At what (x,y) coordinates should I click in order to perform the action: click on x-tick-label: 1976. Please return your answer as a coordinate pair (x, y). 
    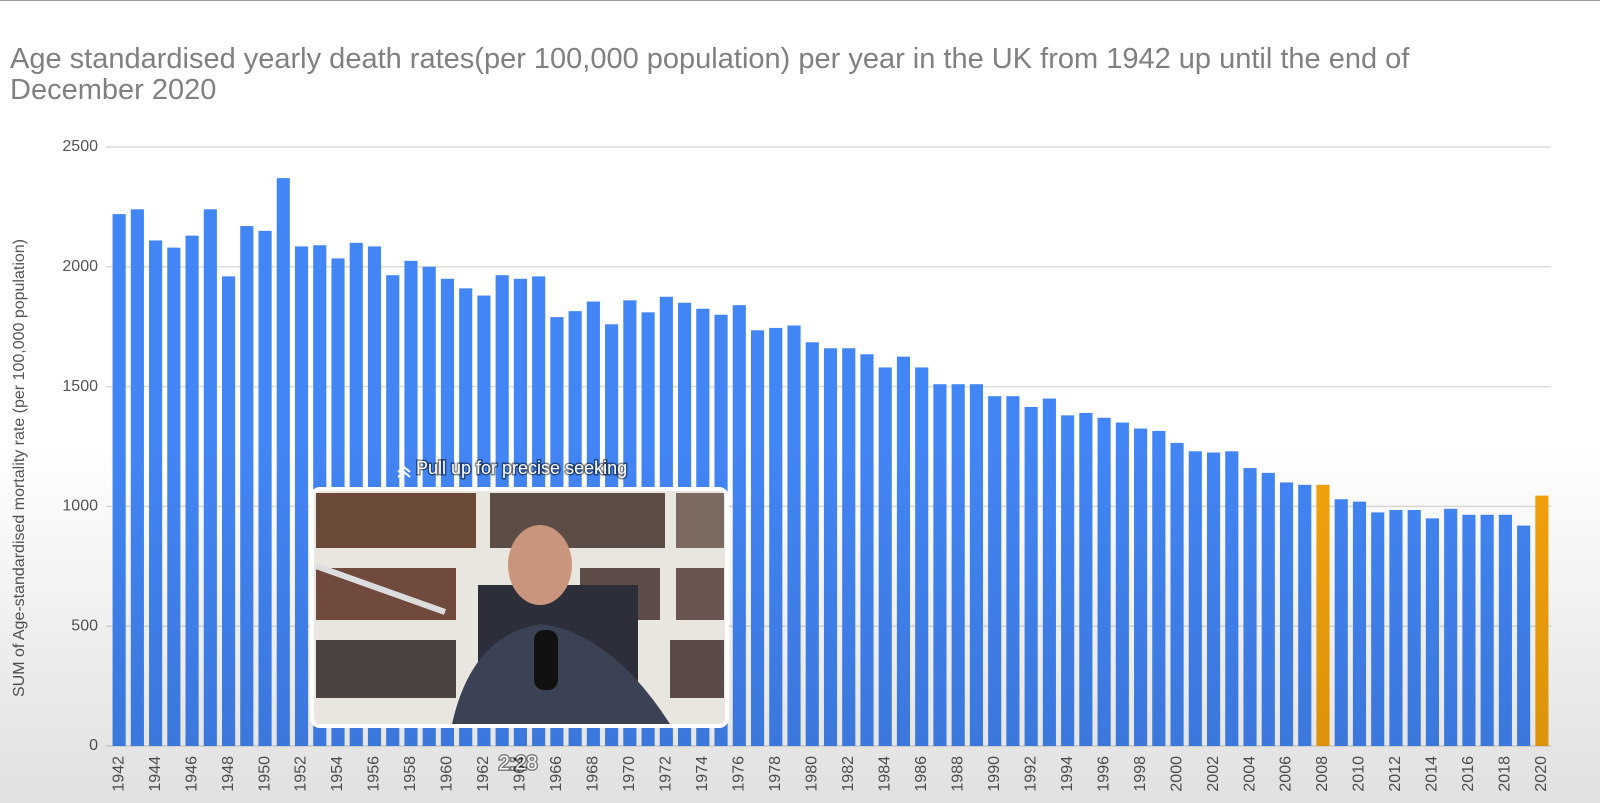
    Looking at the image, I should click on (739, 774).